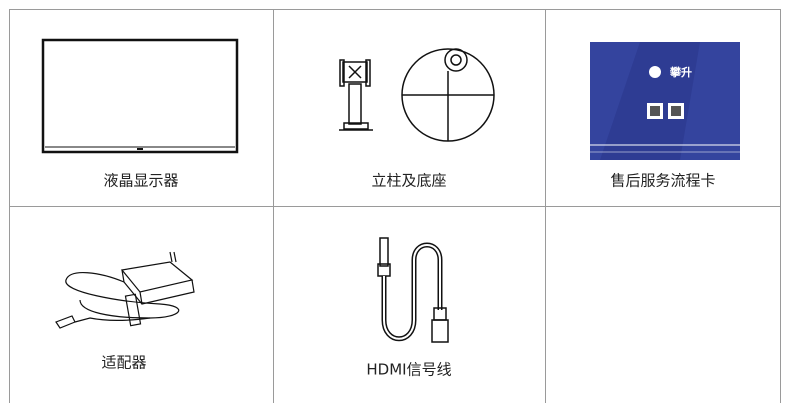 The width and height of the screenshot is (790, 403). I want to click on stand-icon, so click(356, 95).